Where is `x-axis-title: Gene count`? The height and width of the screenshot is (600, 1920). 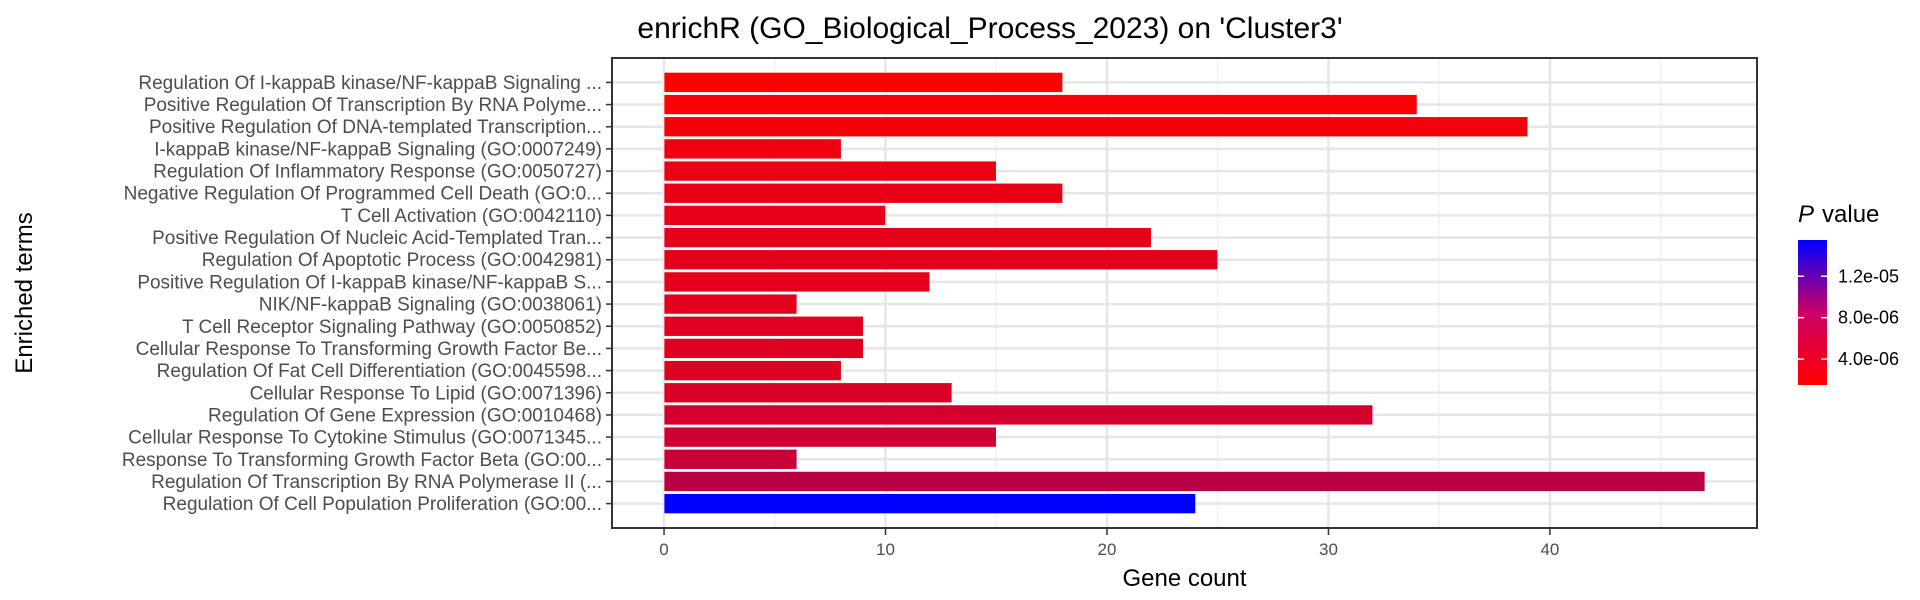 x-axis-title: Gene count is located at coordinates (1184, 578).